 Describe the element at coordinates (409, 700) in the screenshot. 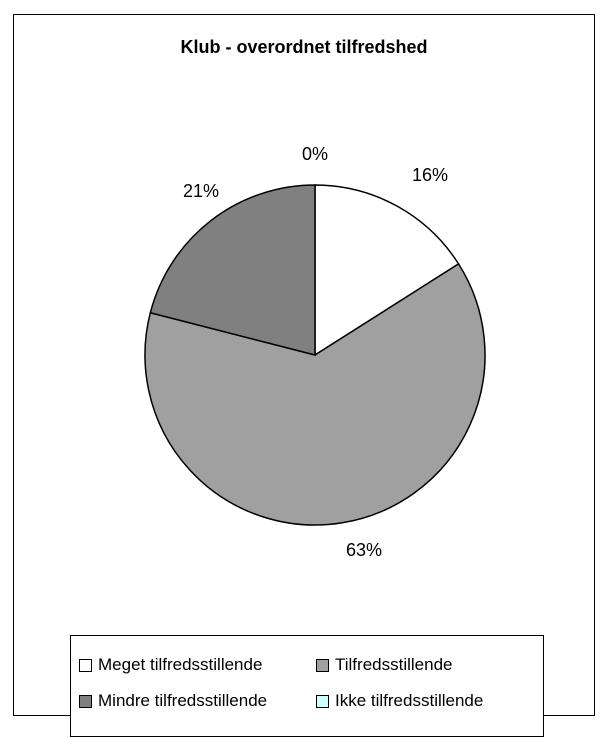

I see `legend-label: Ikke tilfredsstillende` at that location.